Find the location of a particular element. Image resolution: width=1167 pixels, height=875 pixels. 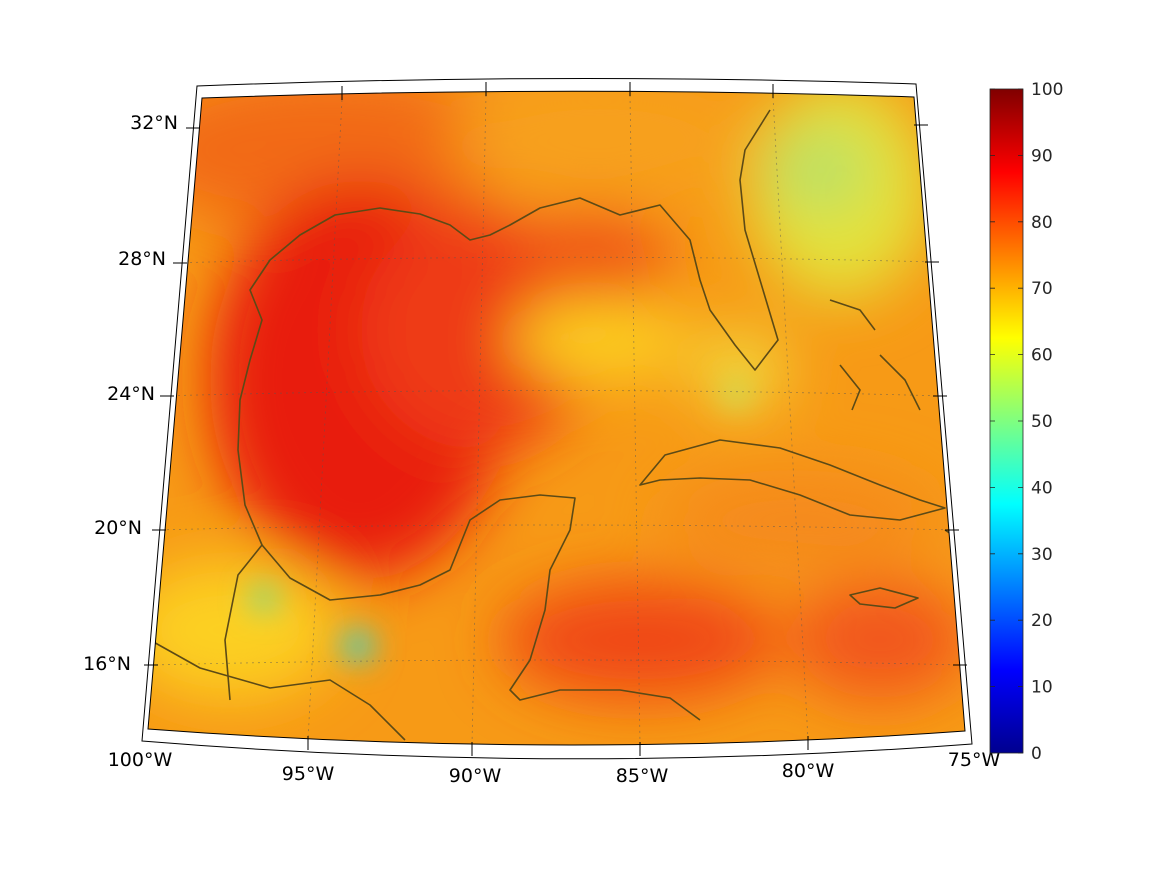

colorbar-tick-label: 20 is located at coordinates (1042, 621).